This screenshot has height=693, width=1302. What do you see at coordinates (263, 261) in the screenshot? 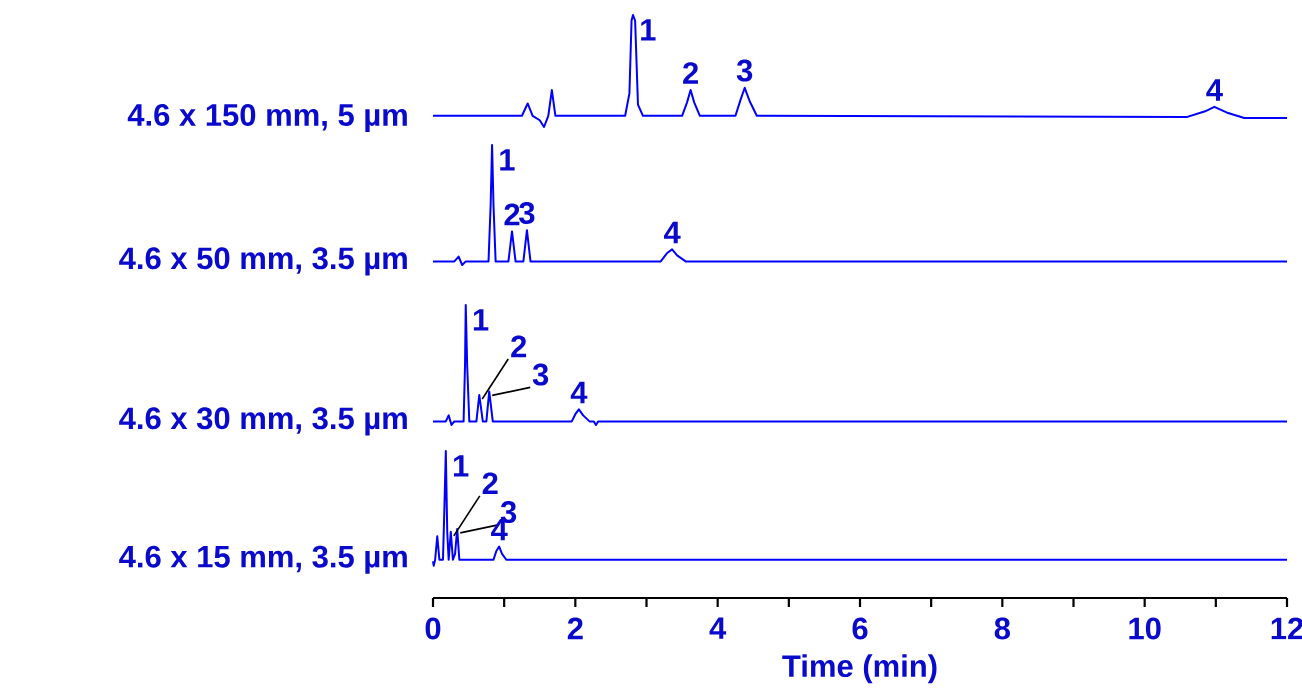
I see `y-axis-title: 4.6 x 50 mm, 3.5 µm` at bounding box center [263, 261].